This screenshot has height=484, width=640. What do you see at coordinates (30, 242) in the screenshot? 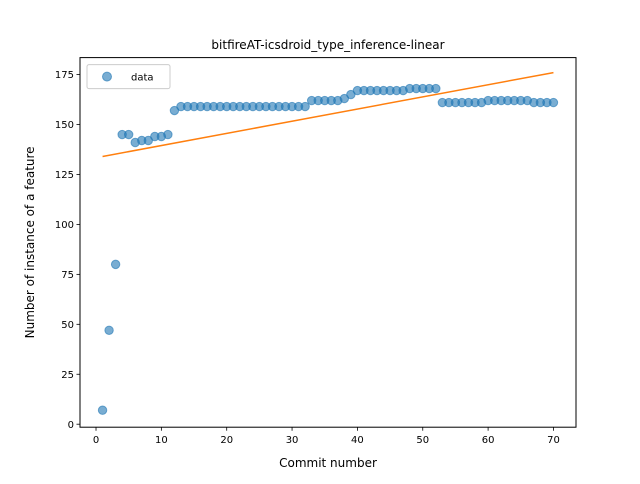
I see `y-axis-label: Number of instance of a feature` at bounding box center [30, 242].